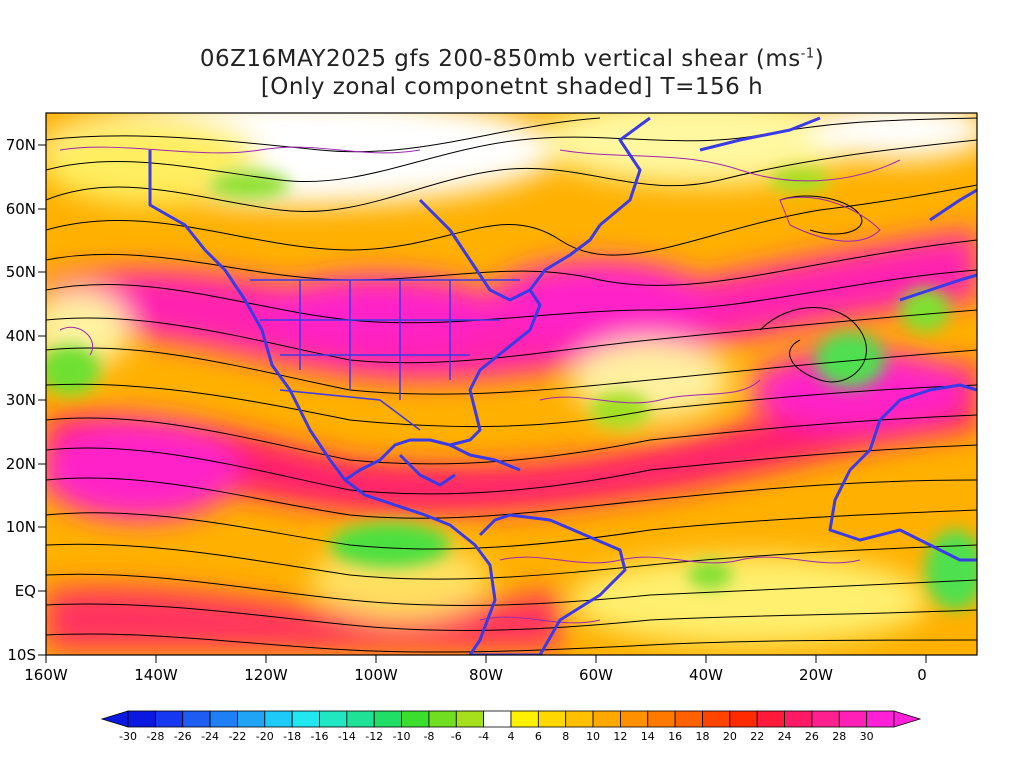 The width and height of the screenshot is (1024, 768). I want to click on colorbar-label: 22, so click(757, 736).